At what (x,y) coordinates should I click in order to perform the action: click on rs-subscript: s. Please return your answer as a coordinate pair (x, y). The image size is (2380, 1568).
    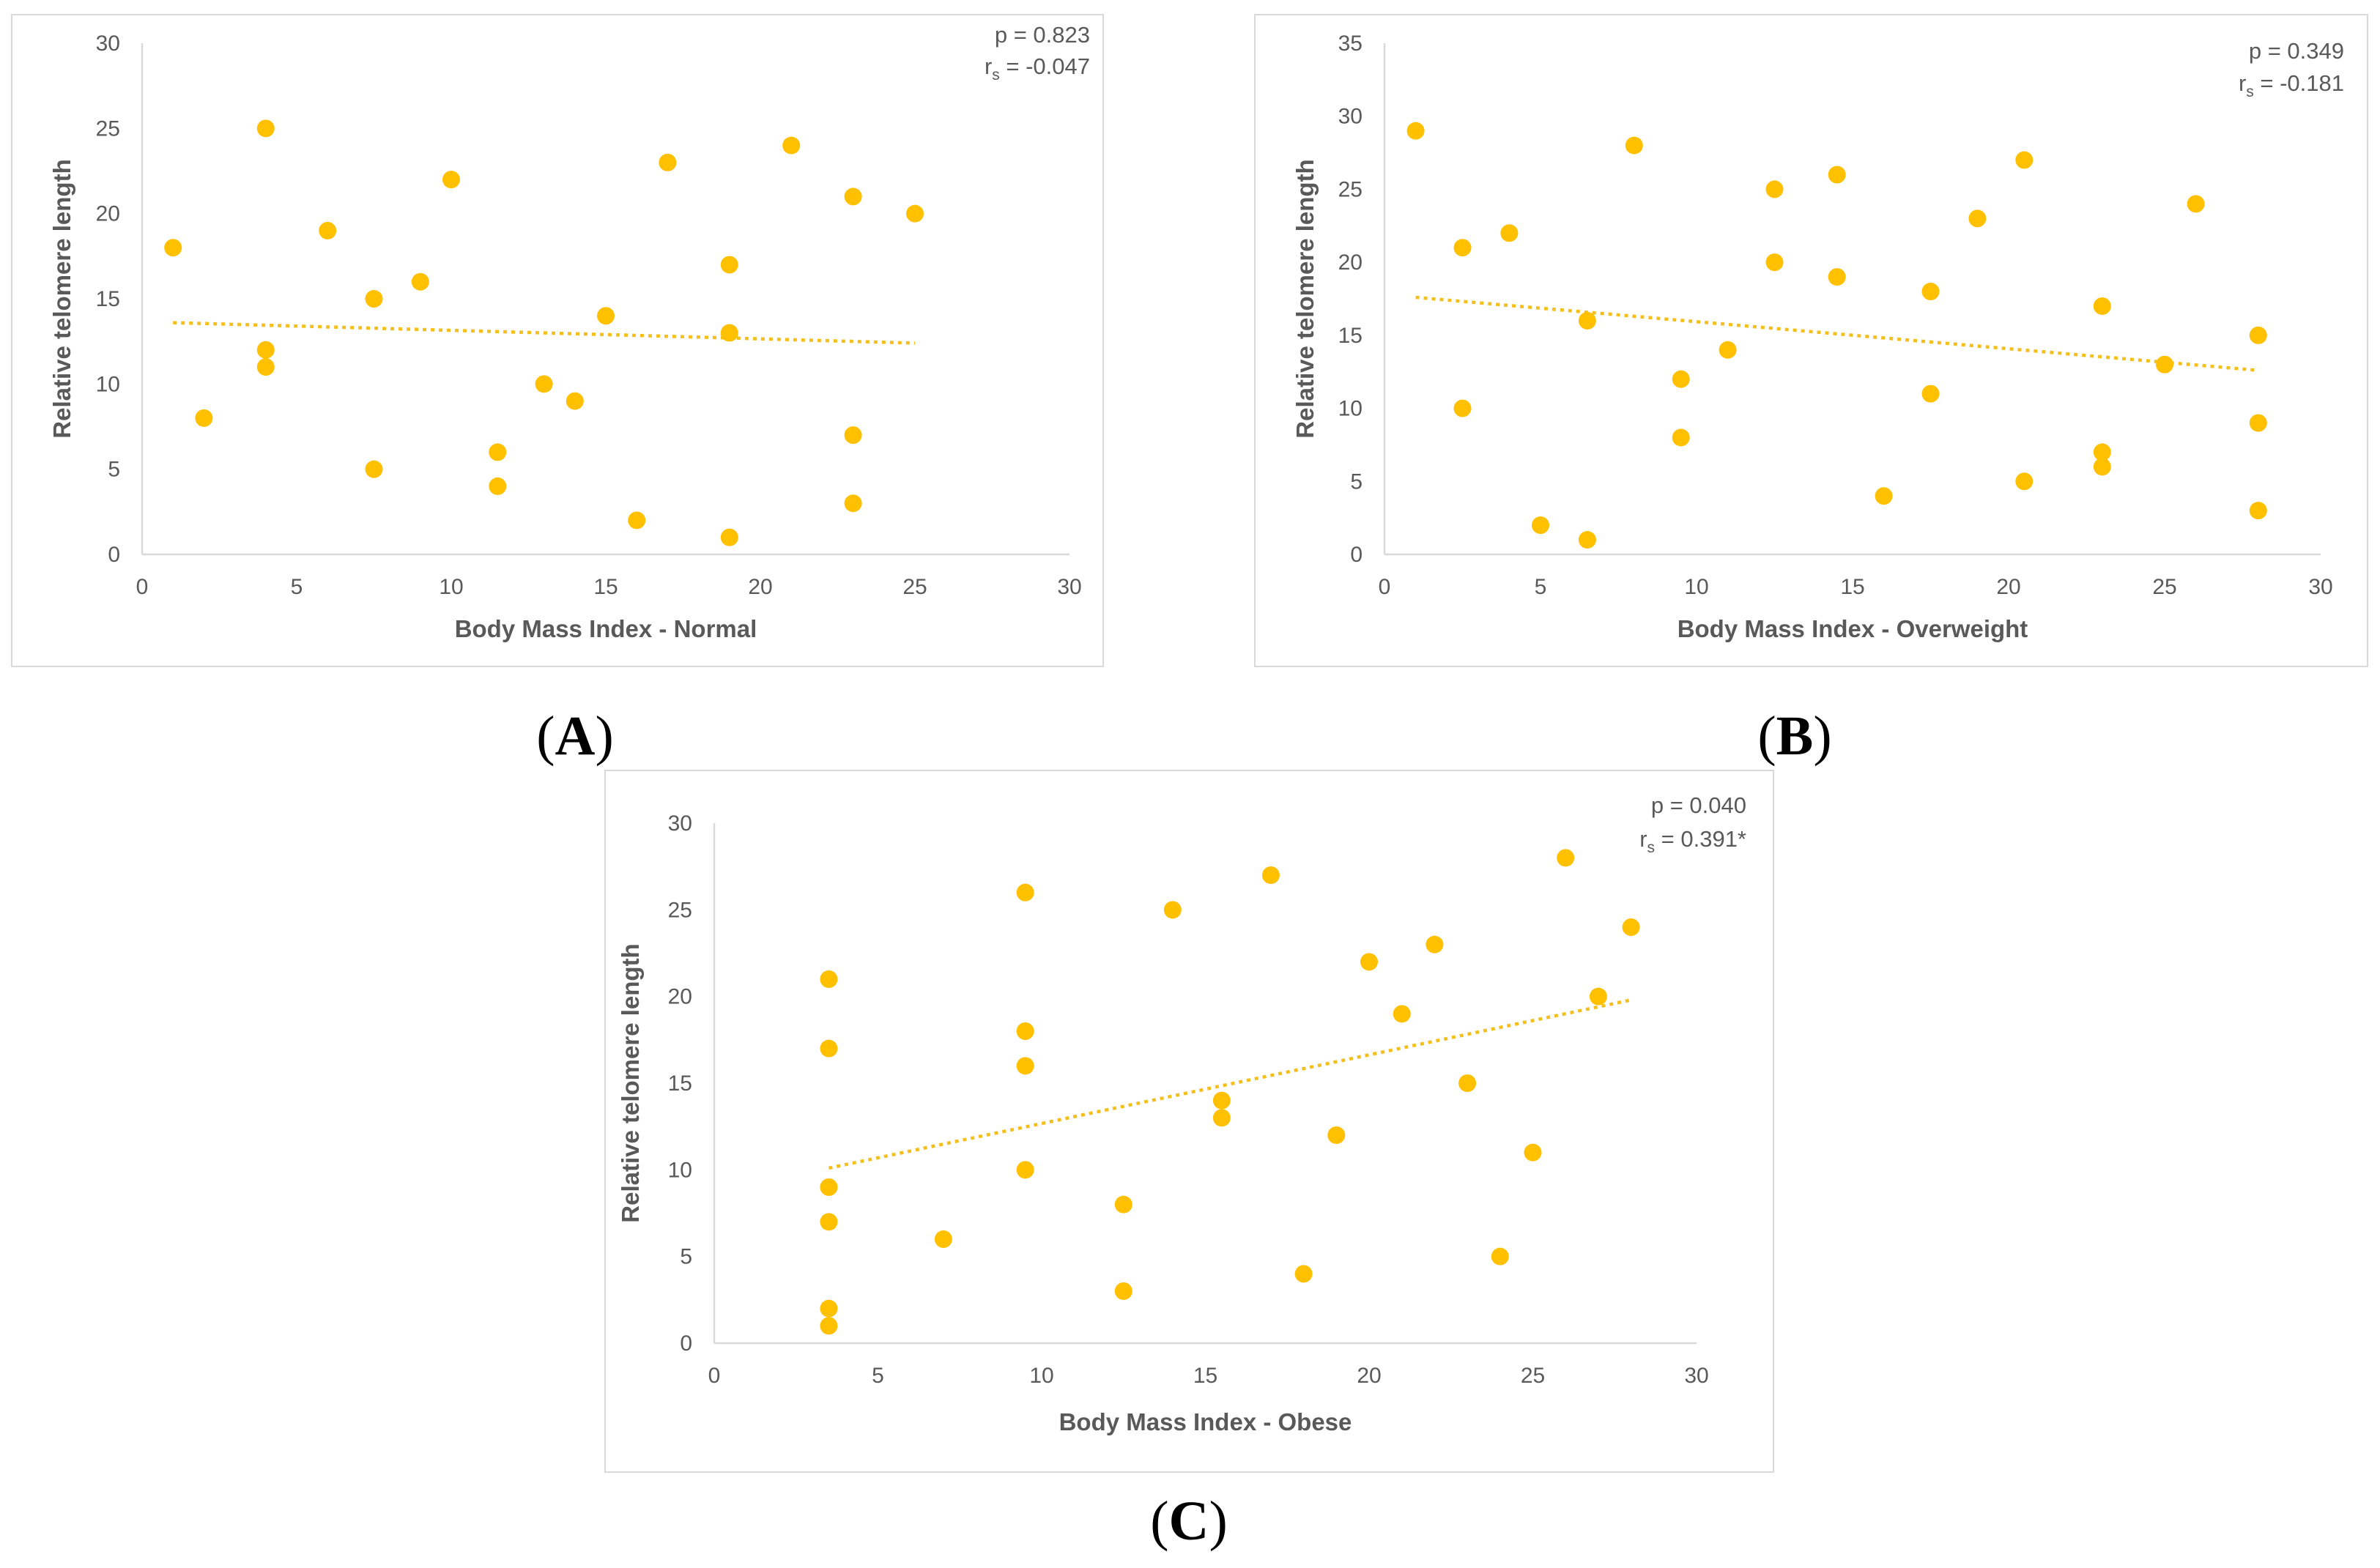
    Looking at the image, I should click on (2250, 91).